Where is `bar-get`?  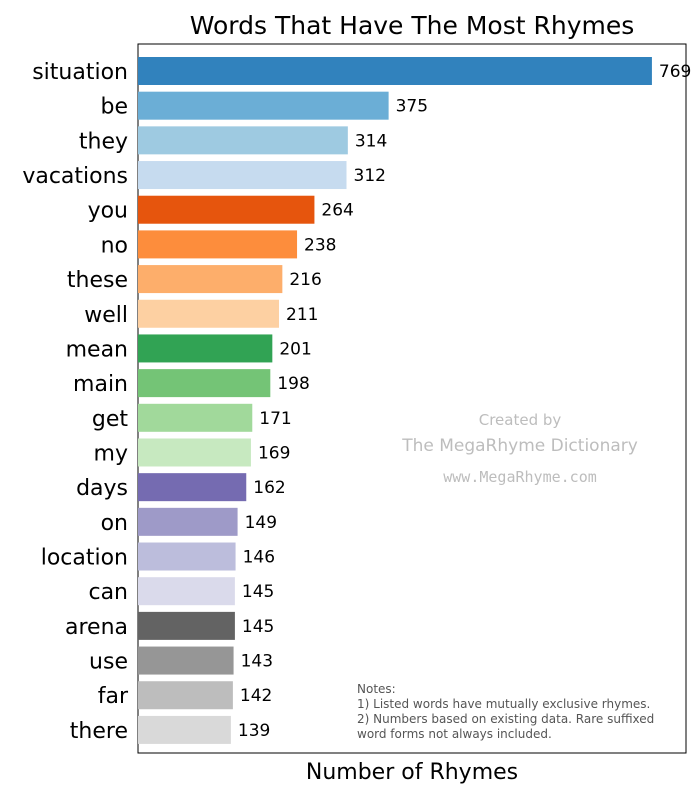
bar-get is located at coordinates (195, 417).